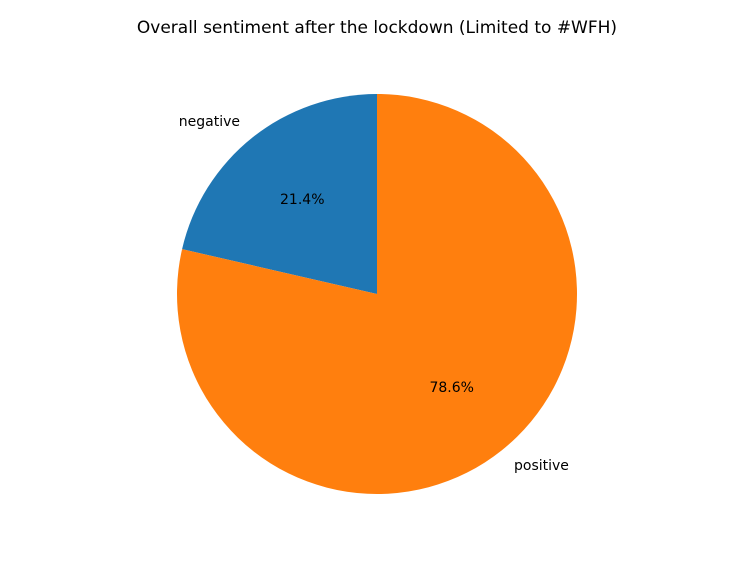 The image size is (754, 566). What do you see at coordinates (302, 200) in the screenshot?
I see `slice-value-label: 21.4%` at bounding box center [302, 200].